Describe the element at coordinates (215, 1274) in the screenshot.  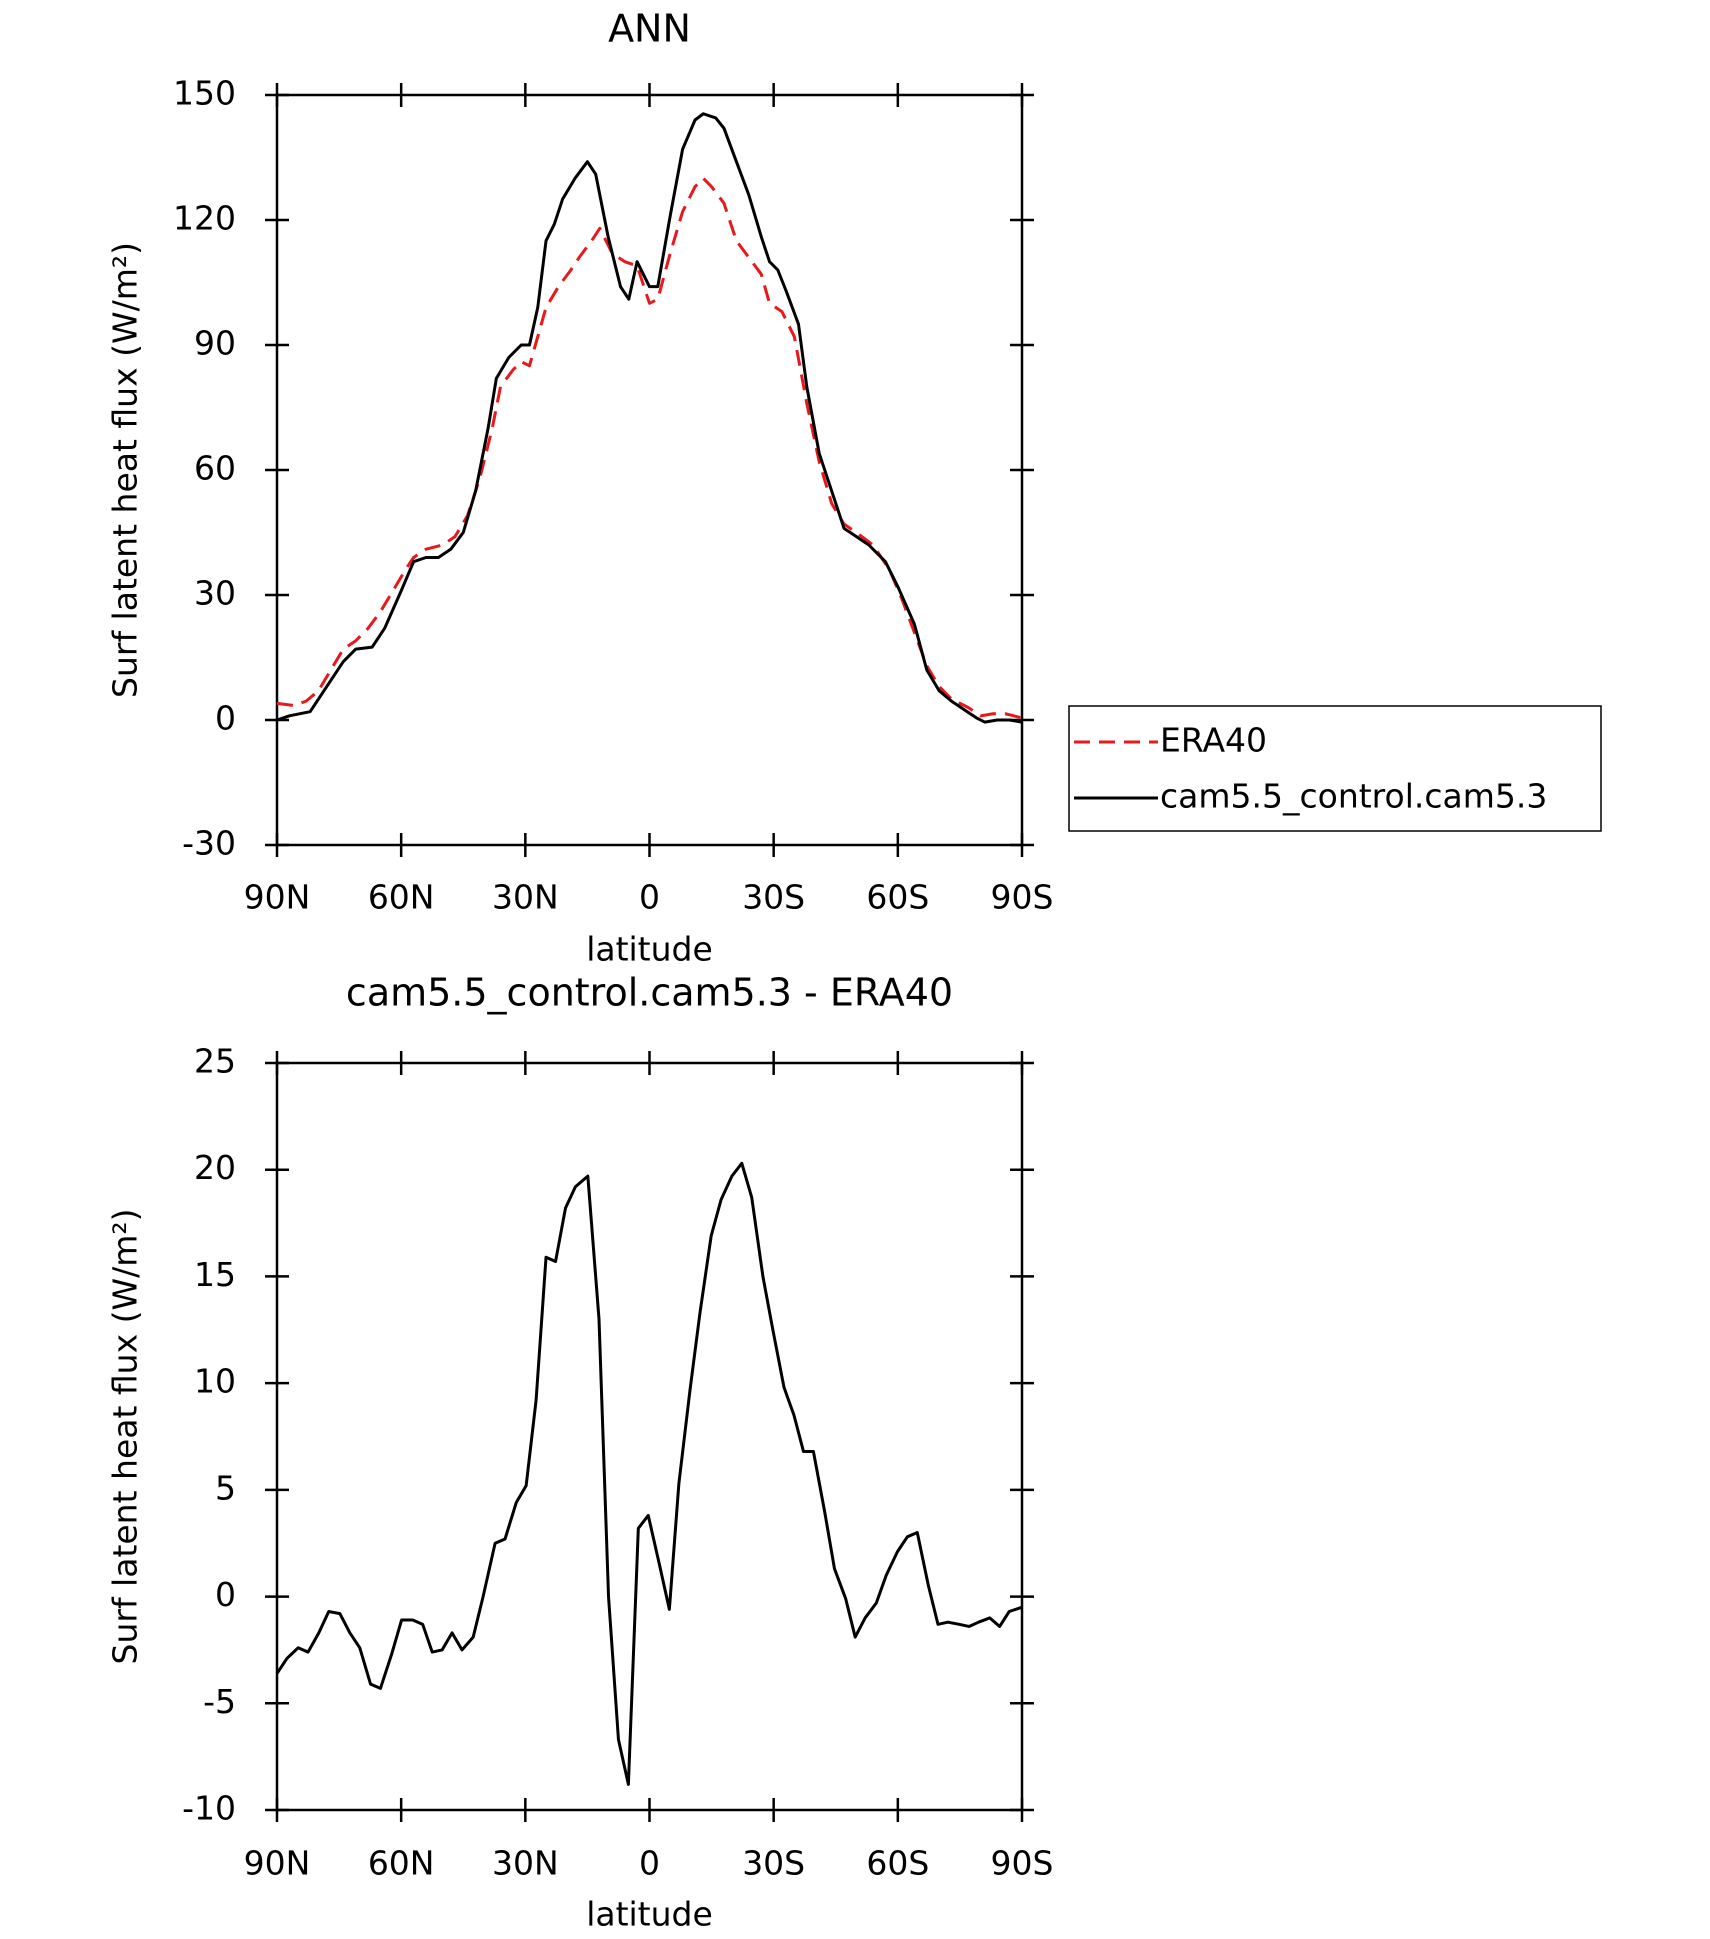
I see `y-tick-label: 15` at that location.